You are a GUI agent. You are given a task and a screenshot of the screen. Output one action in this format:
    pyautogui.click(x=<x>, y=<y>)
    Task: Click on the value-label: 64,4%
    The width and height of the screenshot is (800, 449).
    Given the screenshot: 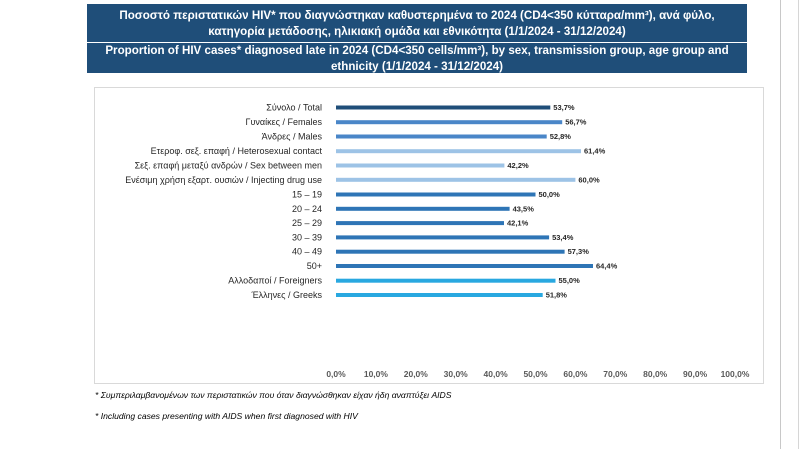 What is the action you would take?
    pyautogui.click(x=607, y=266)
    